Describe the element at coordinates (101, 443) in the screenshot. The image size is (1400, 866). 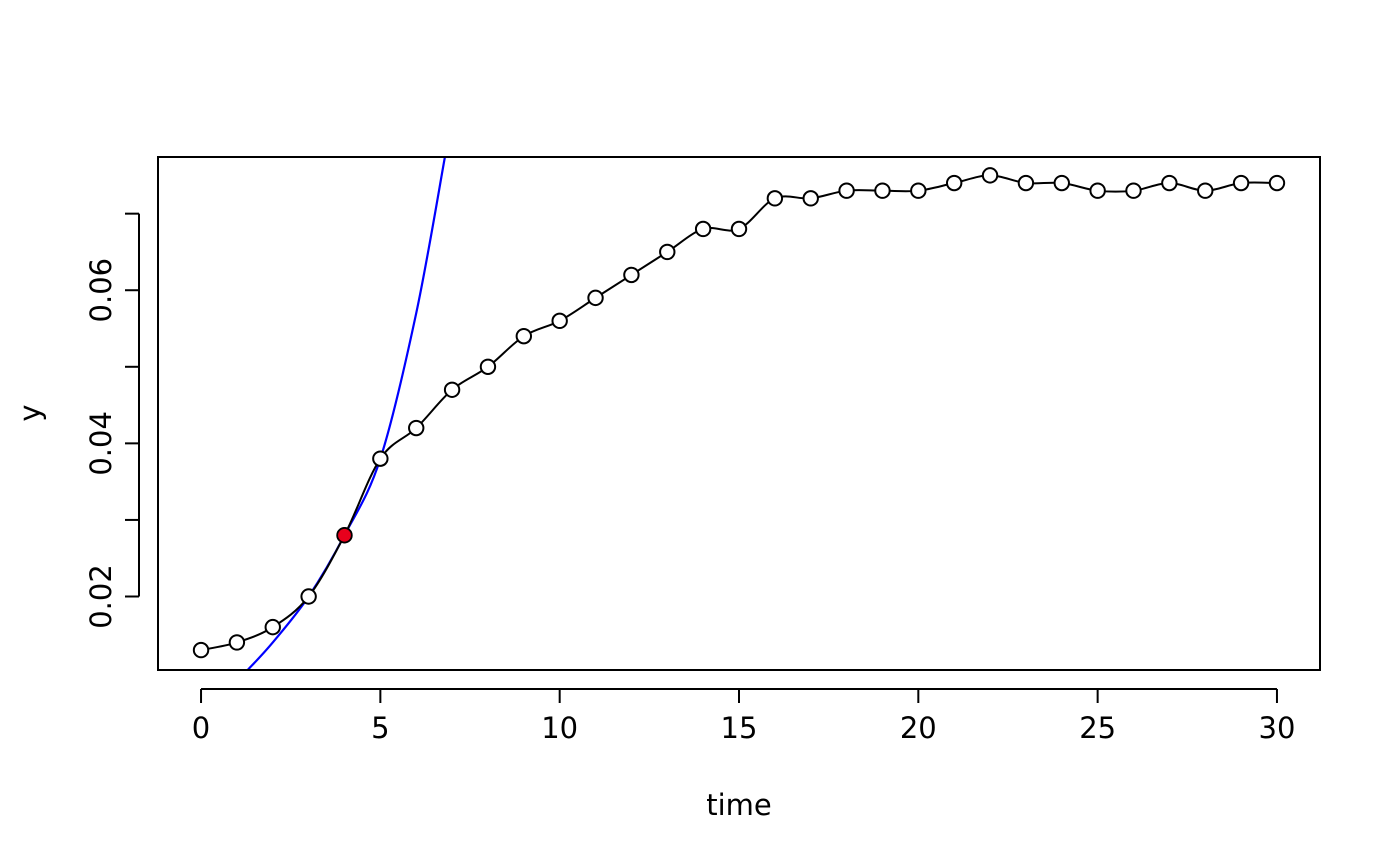
I see `y-tick-label: 0.04` at that location.